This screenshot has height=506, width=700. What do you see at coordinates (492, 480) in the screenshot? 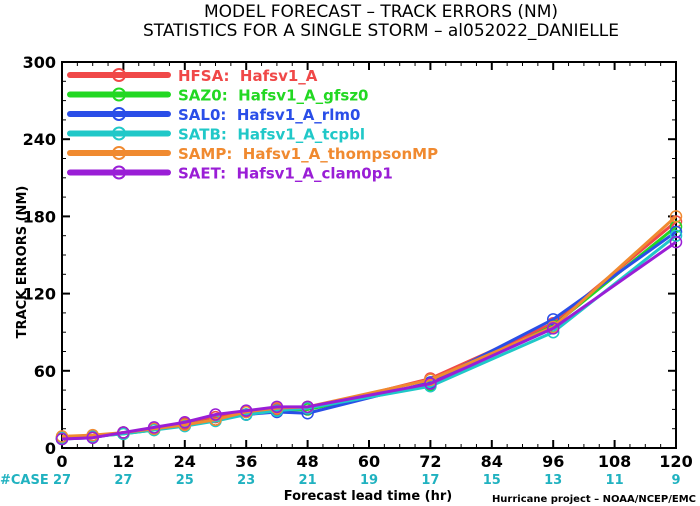
I see `case-count: 15` at bounding box center [492, 480].